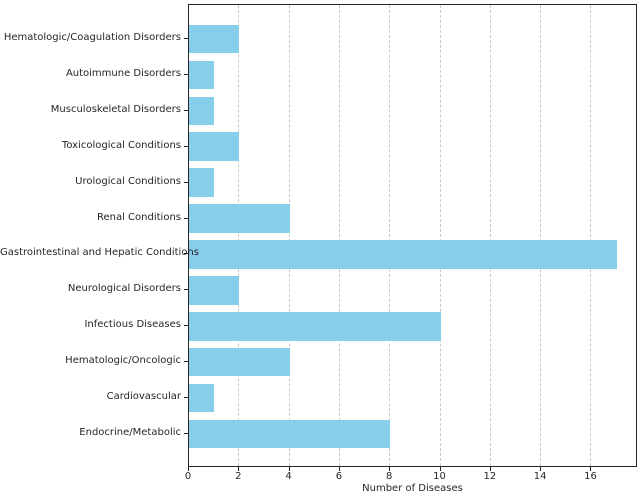  I want to click on x-tick-label: 8, so click(389, 476).